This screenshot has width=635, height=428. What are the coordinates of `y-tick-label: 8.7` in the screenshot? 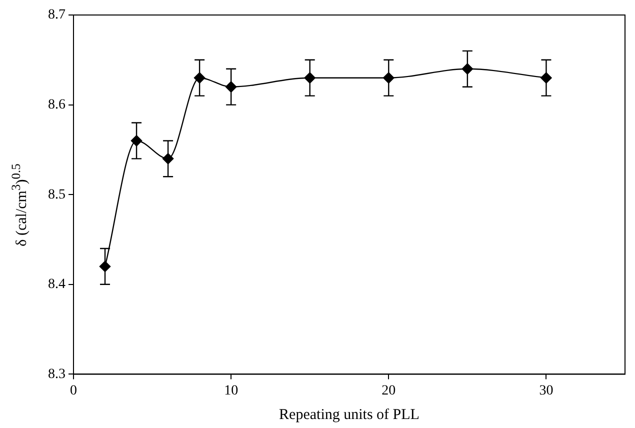 It's located at (57, 15).